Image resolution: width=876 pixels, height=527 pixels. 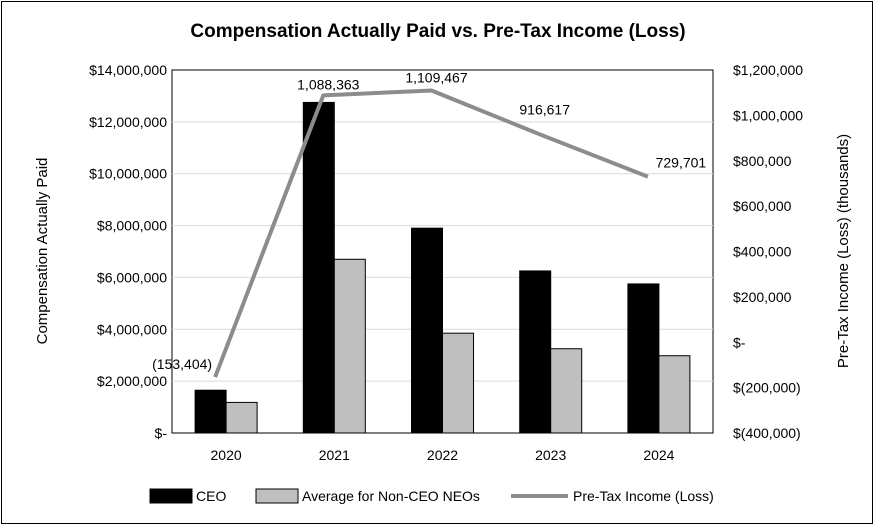 I want to click on x-tick-label: 2021, so click(x=334, y=455).